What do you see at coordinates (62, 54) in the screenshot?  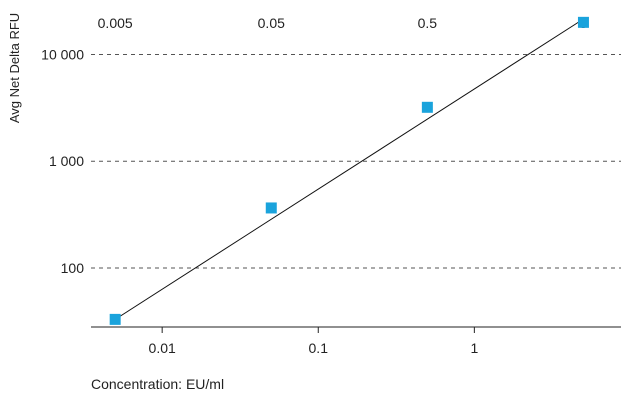 I see `y-tick-label: 10 000` at bounding box center [62, 54].